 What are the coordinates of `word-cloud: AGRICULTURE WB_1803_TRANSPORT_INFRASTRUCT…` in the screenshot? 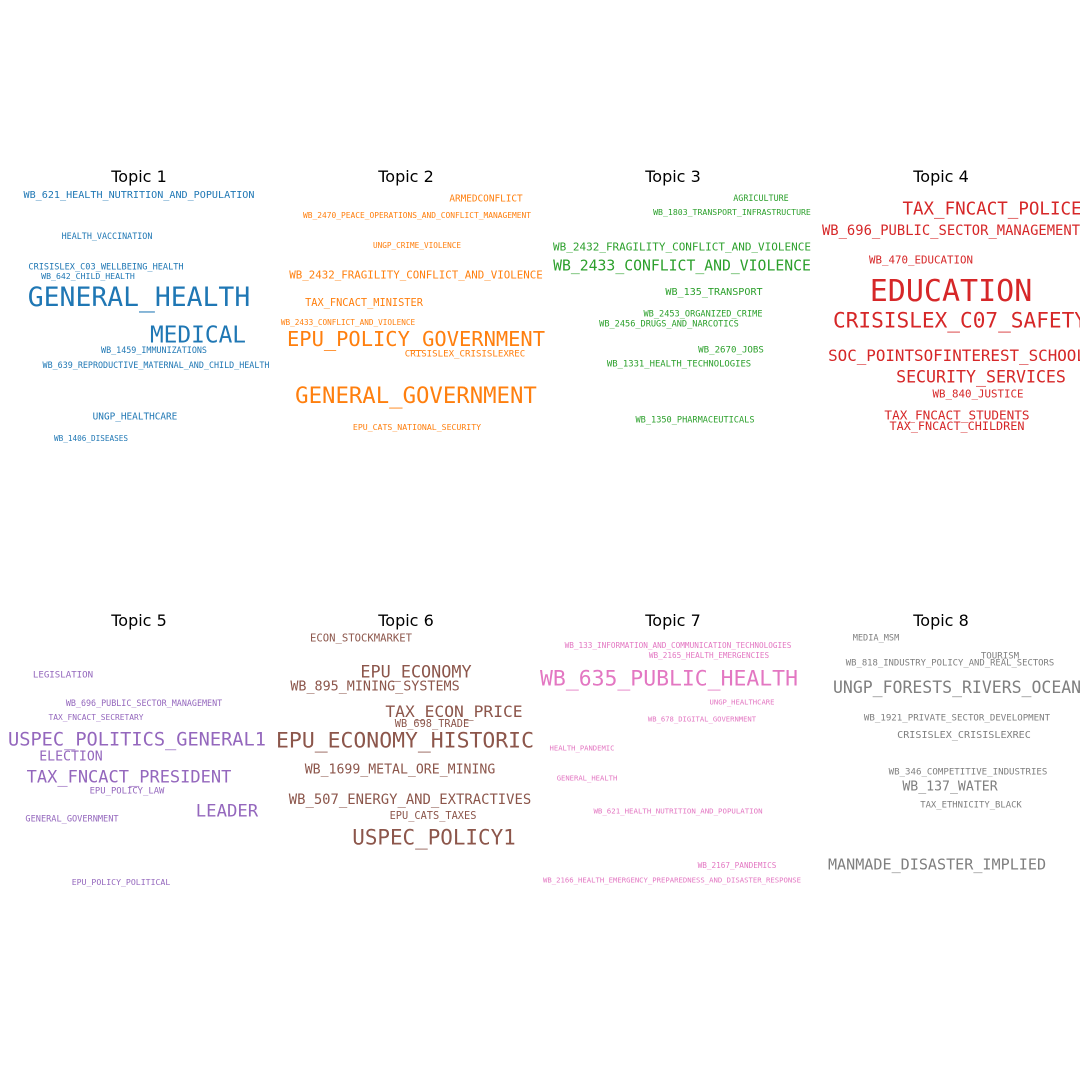 It's located at (676, 323).